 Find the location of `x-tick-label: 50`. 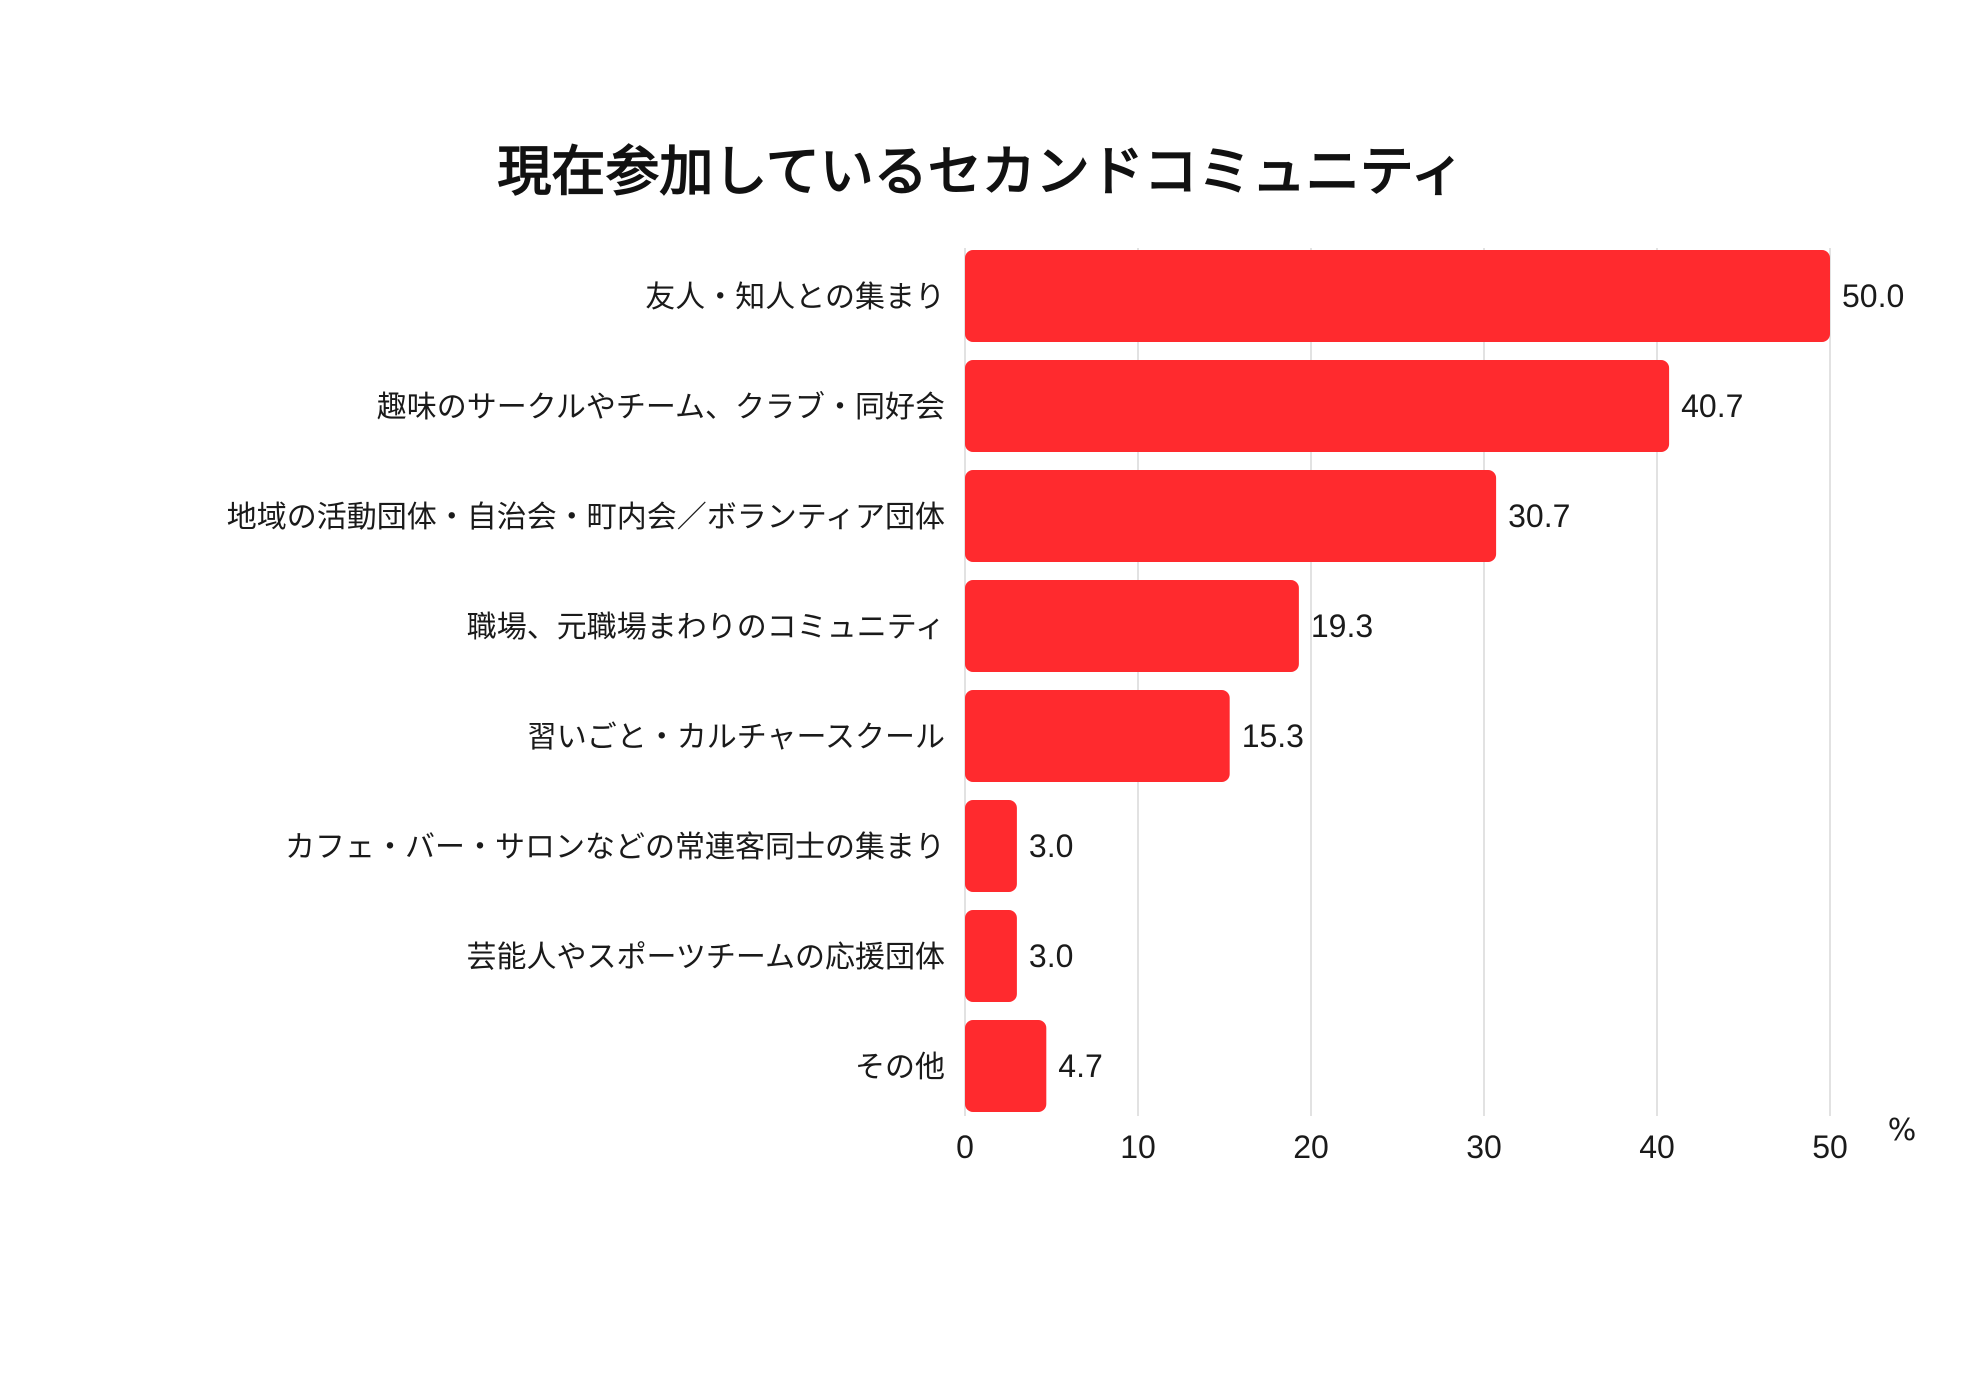

x-tick-label: 50 is located at coordinates (1830, 1147).